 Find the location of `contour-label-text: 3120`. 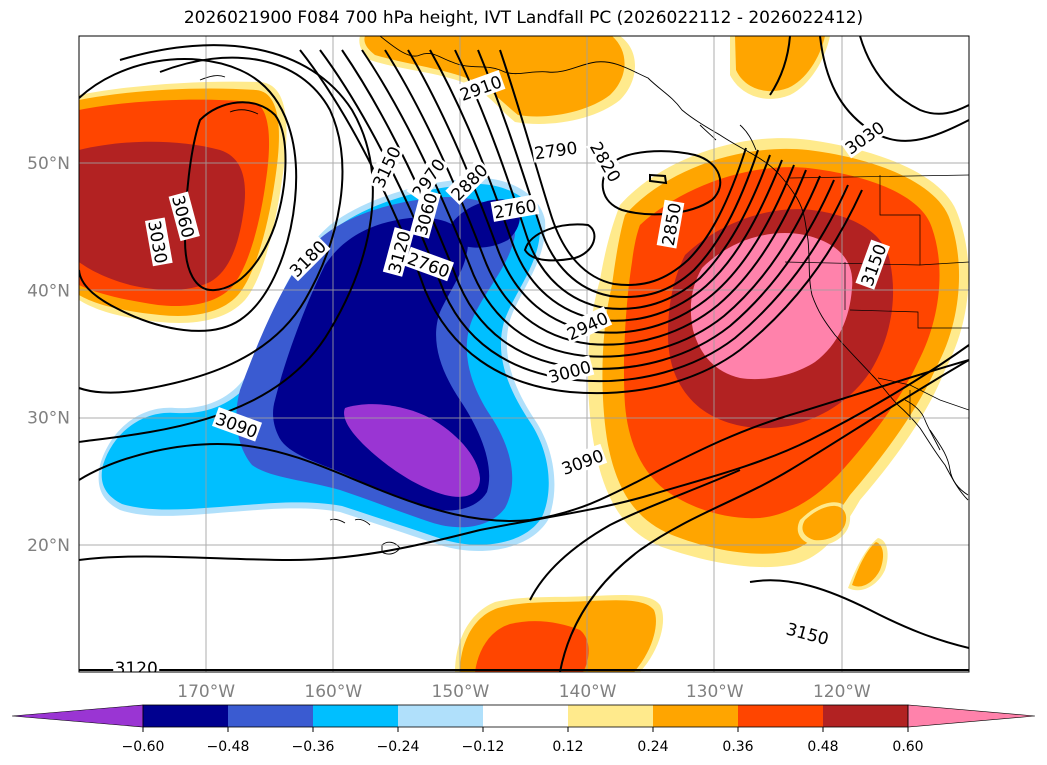

contour-label-text: 3120 is located at coordinates (136, 669).